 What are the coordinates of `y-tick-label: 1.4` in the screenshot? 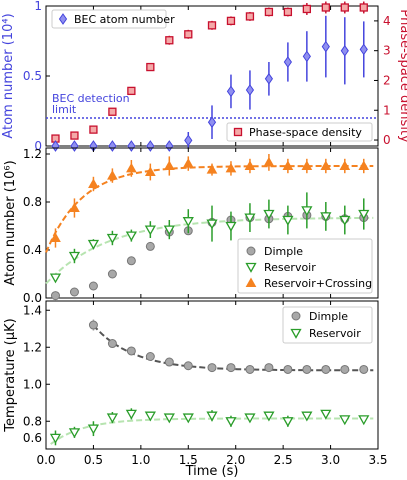 It's located at (32, 310).